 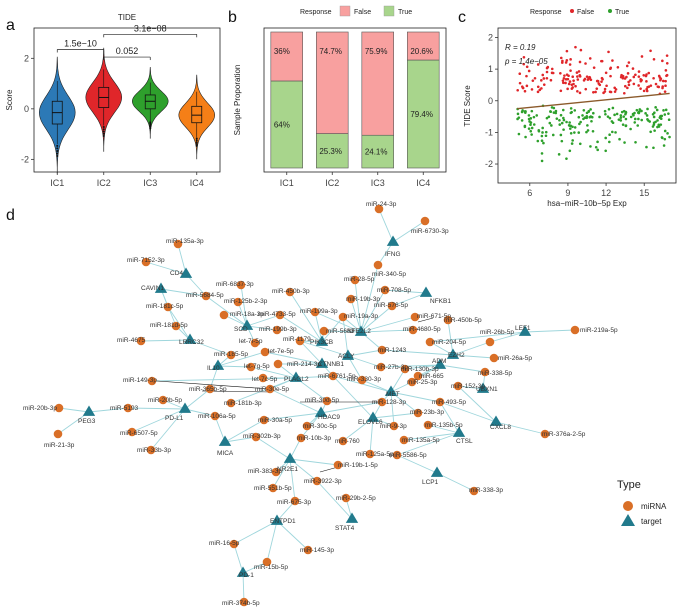 I want to click on target-node-CD4, so click(x=186, y=272).